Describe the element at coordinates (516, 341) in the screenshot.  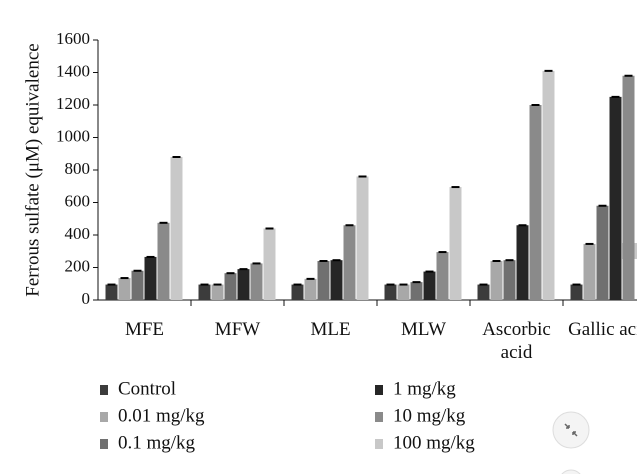
I see `x-tick-label: Ascorbic acid` at that location.